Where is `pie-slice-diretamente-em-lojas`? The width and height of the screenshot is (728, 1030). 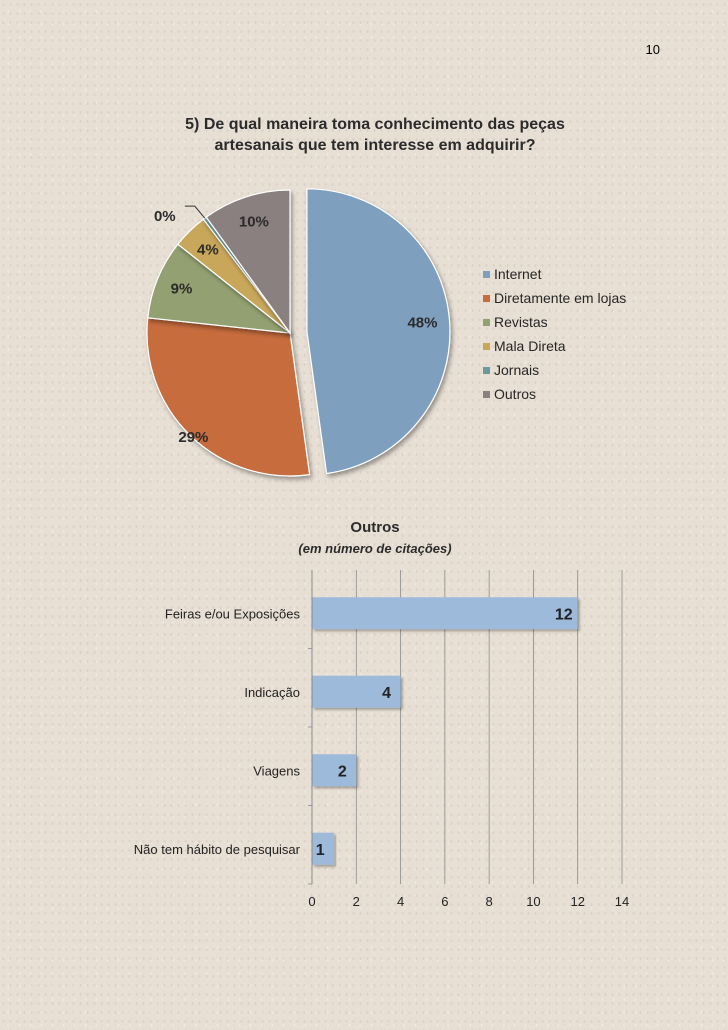 pie-slice-diretamente-em-lojas is located at coordinates (228, 397).